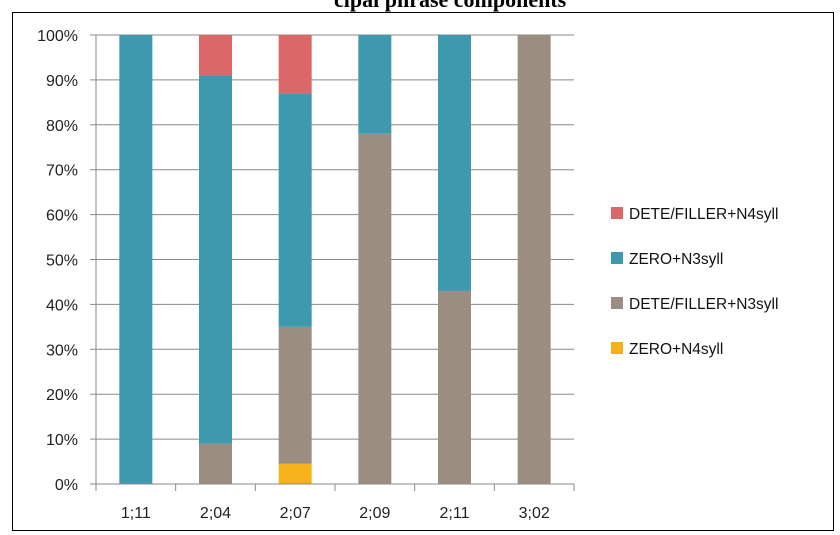 The height and width of the screenshot is (535, 840). What do you see at coordinates (295, 513) in the screenshot?
I see `x-tick-label: 2;07` at bounding box center [295, 513].